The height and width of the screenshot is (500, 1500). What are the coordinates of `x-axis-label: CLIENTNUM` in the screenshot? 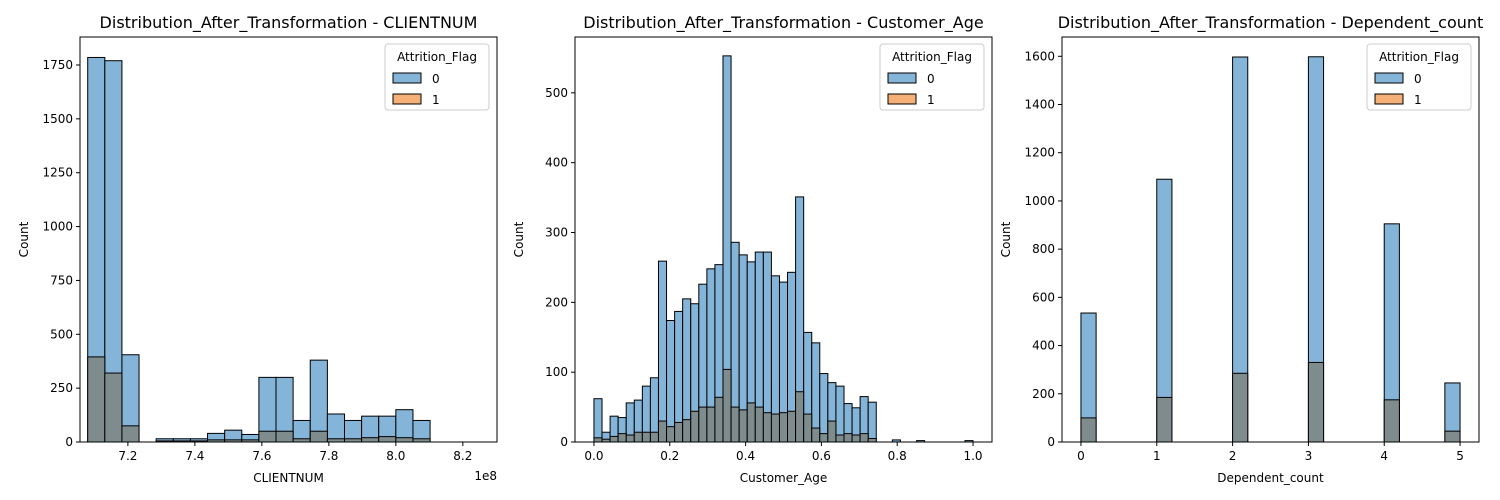 It's located at (288, 478).